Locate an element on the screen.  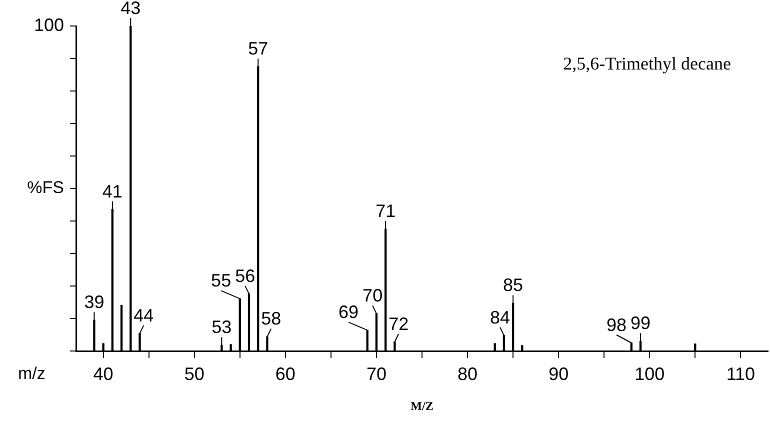
annotation: 39 is located at coordinates (94, 302).